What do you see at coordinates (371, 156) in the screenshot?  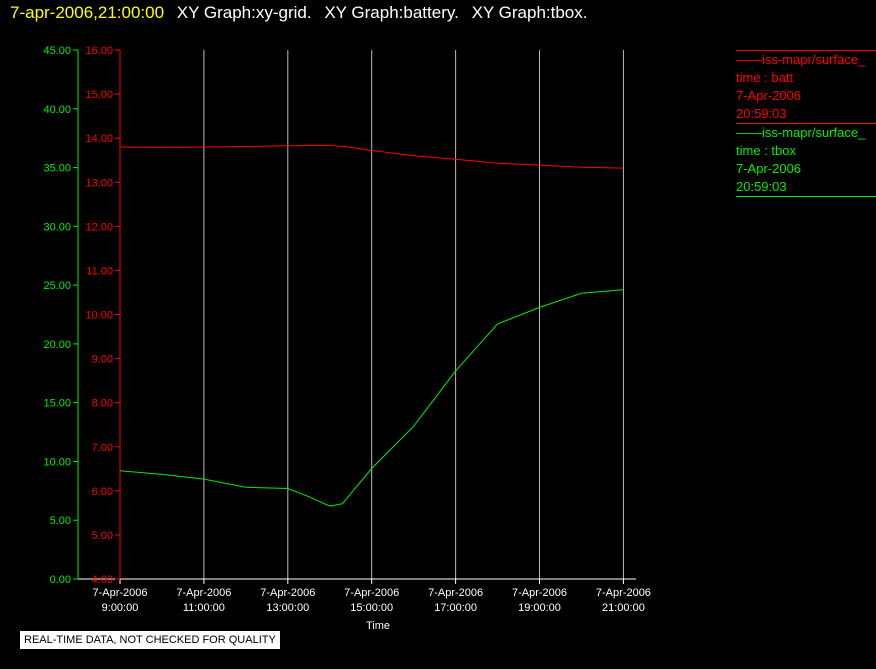 I see `series-line-batt` at bounding box center [371, 156].